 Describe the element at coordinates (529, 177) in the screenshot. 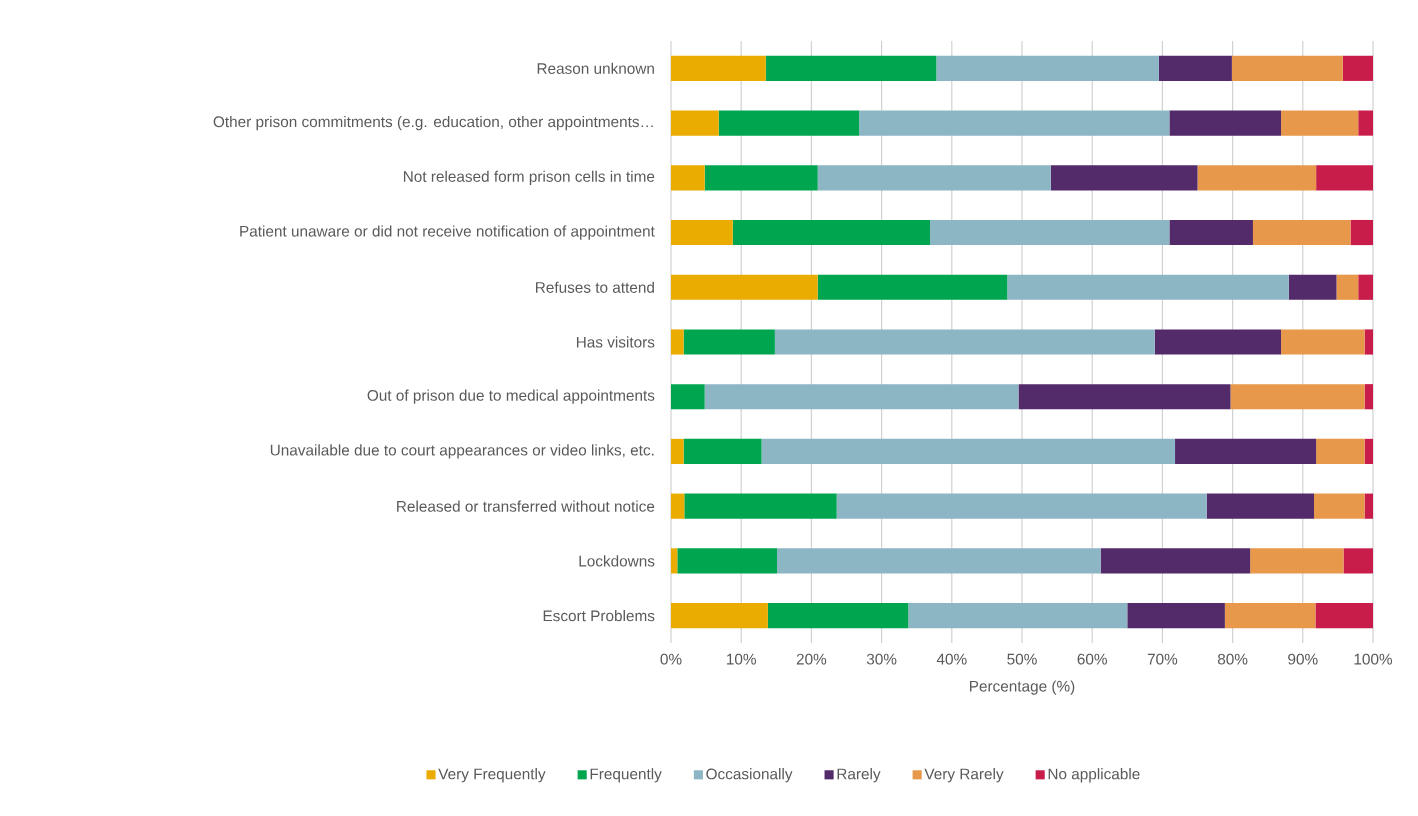

I see `y-tick-label: Not released form prison cells in time` at that location.